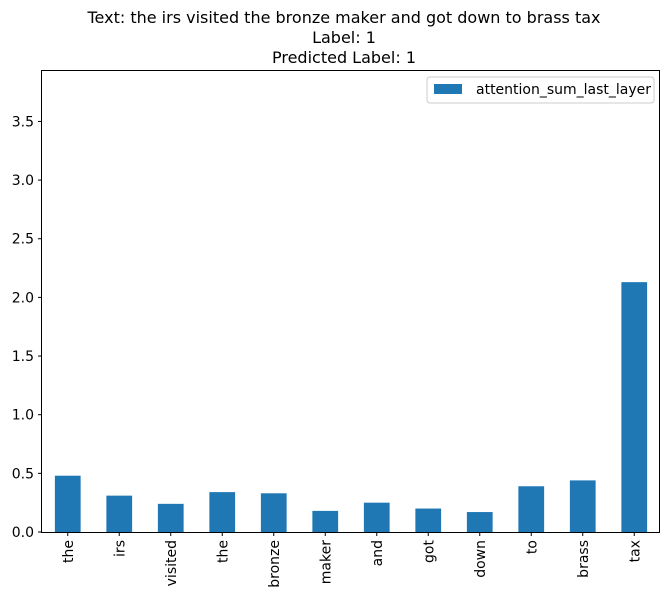 This screenshot has height=599, width=671. What do you see at coordinates (172, 563) in the screenshot?
I see `x-tick-label-2: visited` at bounding box center [172, 563].